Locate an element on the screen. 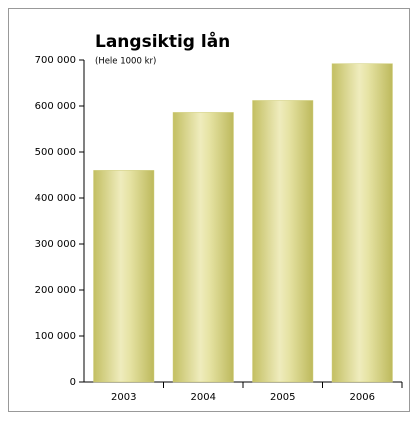  x-tick-label: 2003 is located at coordinates (123, 397).